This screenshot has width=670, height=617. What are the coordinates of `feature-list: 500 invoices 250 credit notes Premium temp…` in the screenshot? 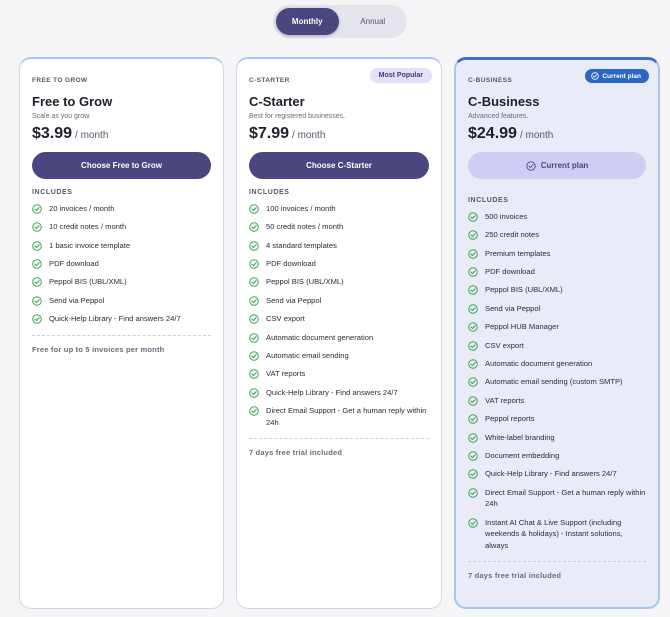 It's located at (557, 381).